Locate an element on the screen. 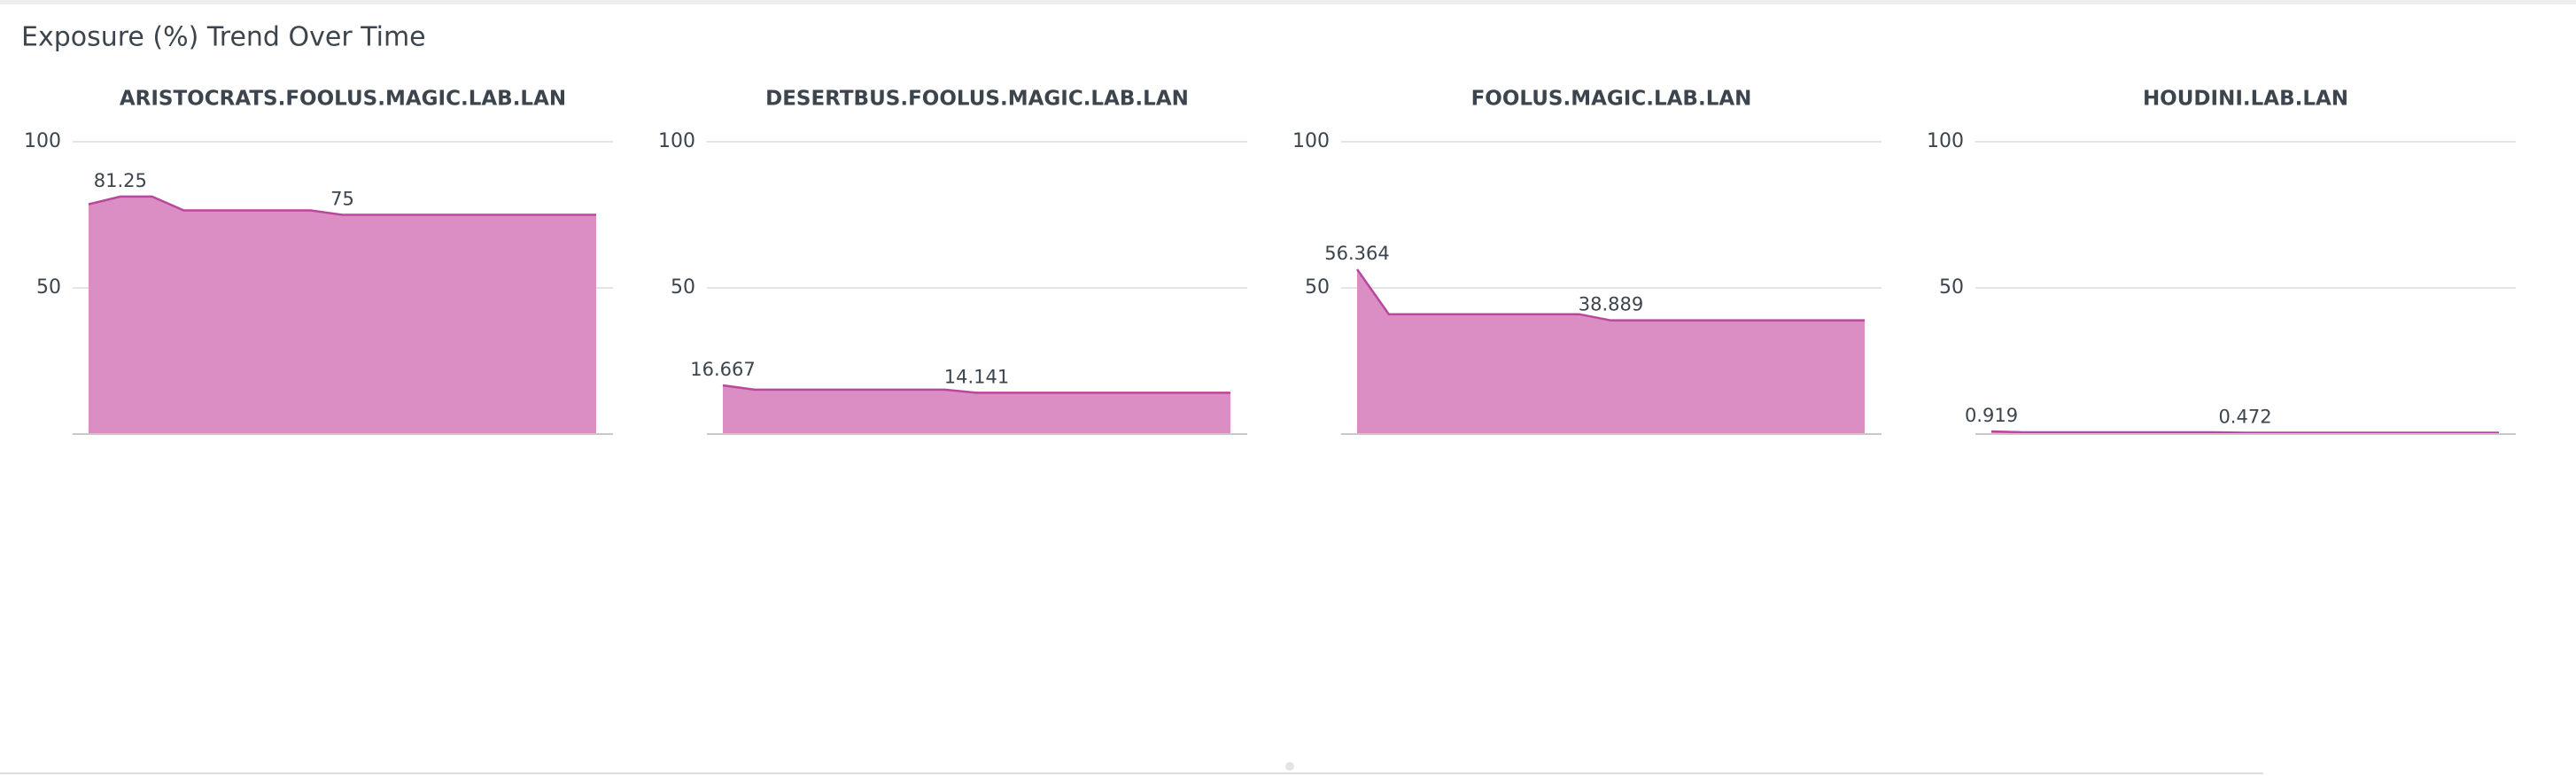  chart-title: DESERTBUS.FOOLUS.MAGIC.LAB.LAN is located at coordinates (977, 99).